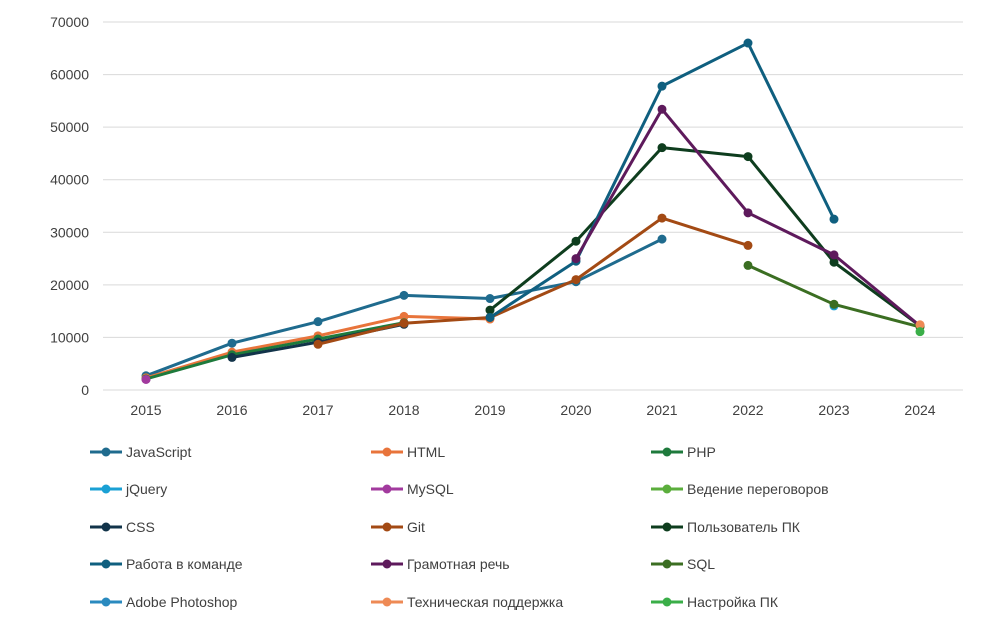  What do you see at coordinates (403, 410) in the screenshot?
I see `x-tick-label: 2018` at bounding box center [403, 410].